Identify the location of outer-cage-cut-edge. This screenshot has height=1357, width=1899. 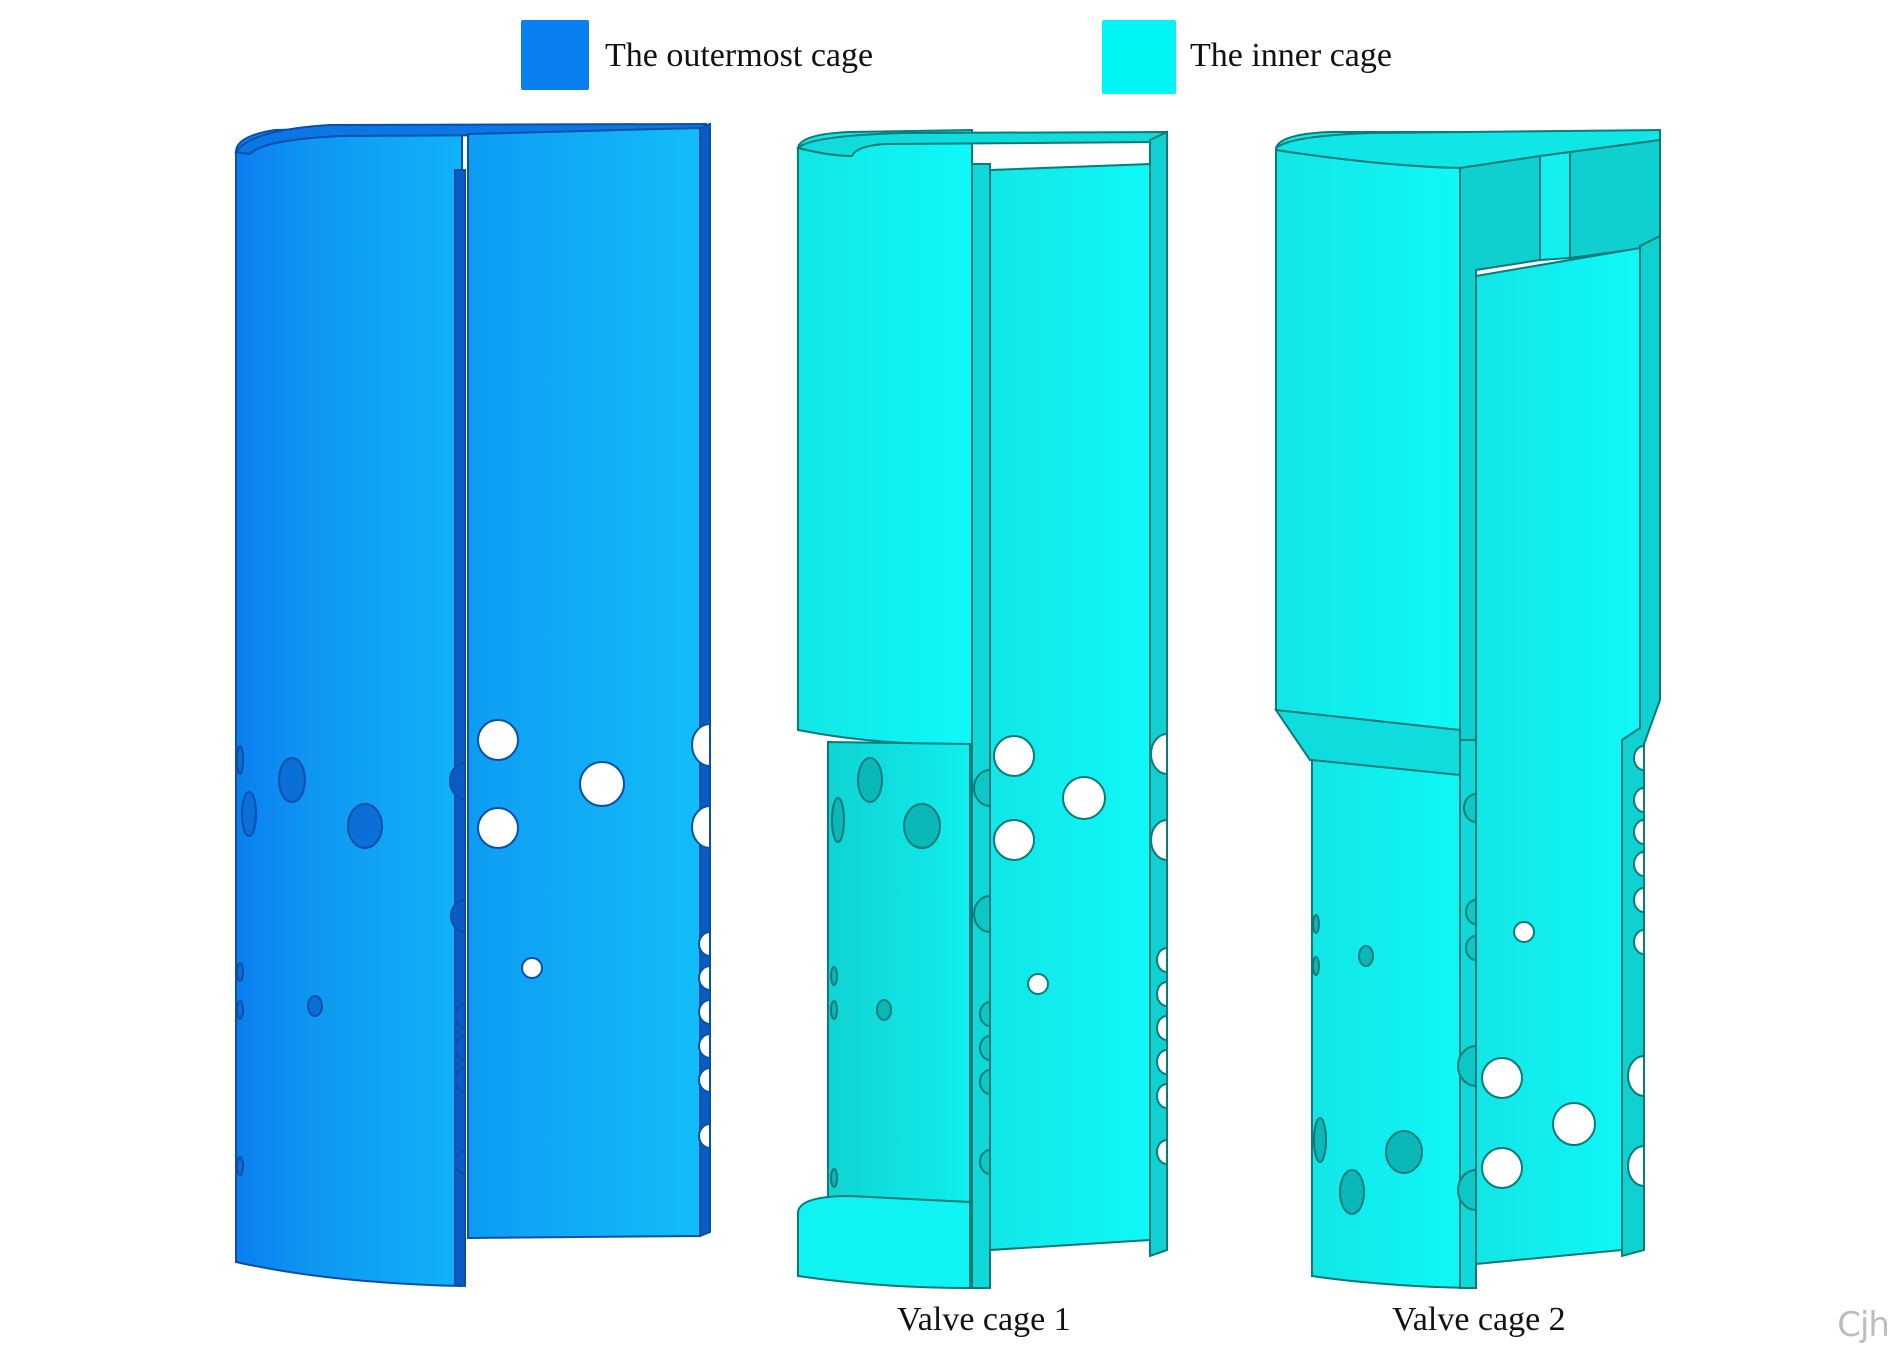
(460, 728).